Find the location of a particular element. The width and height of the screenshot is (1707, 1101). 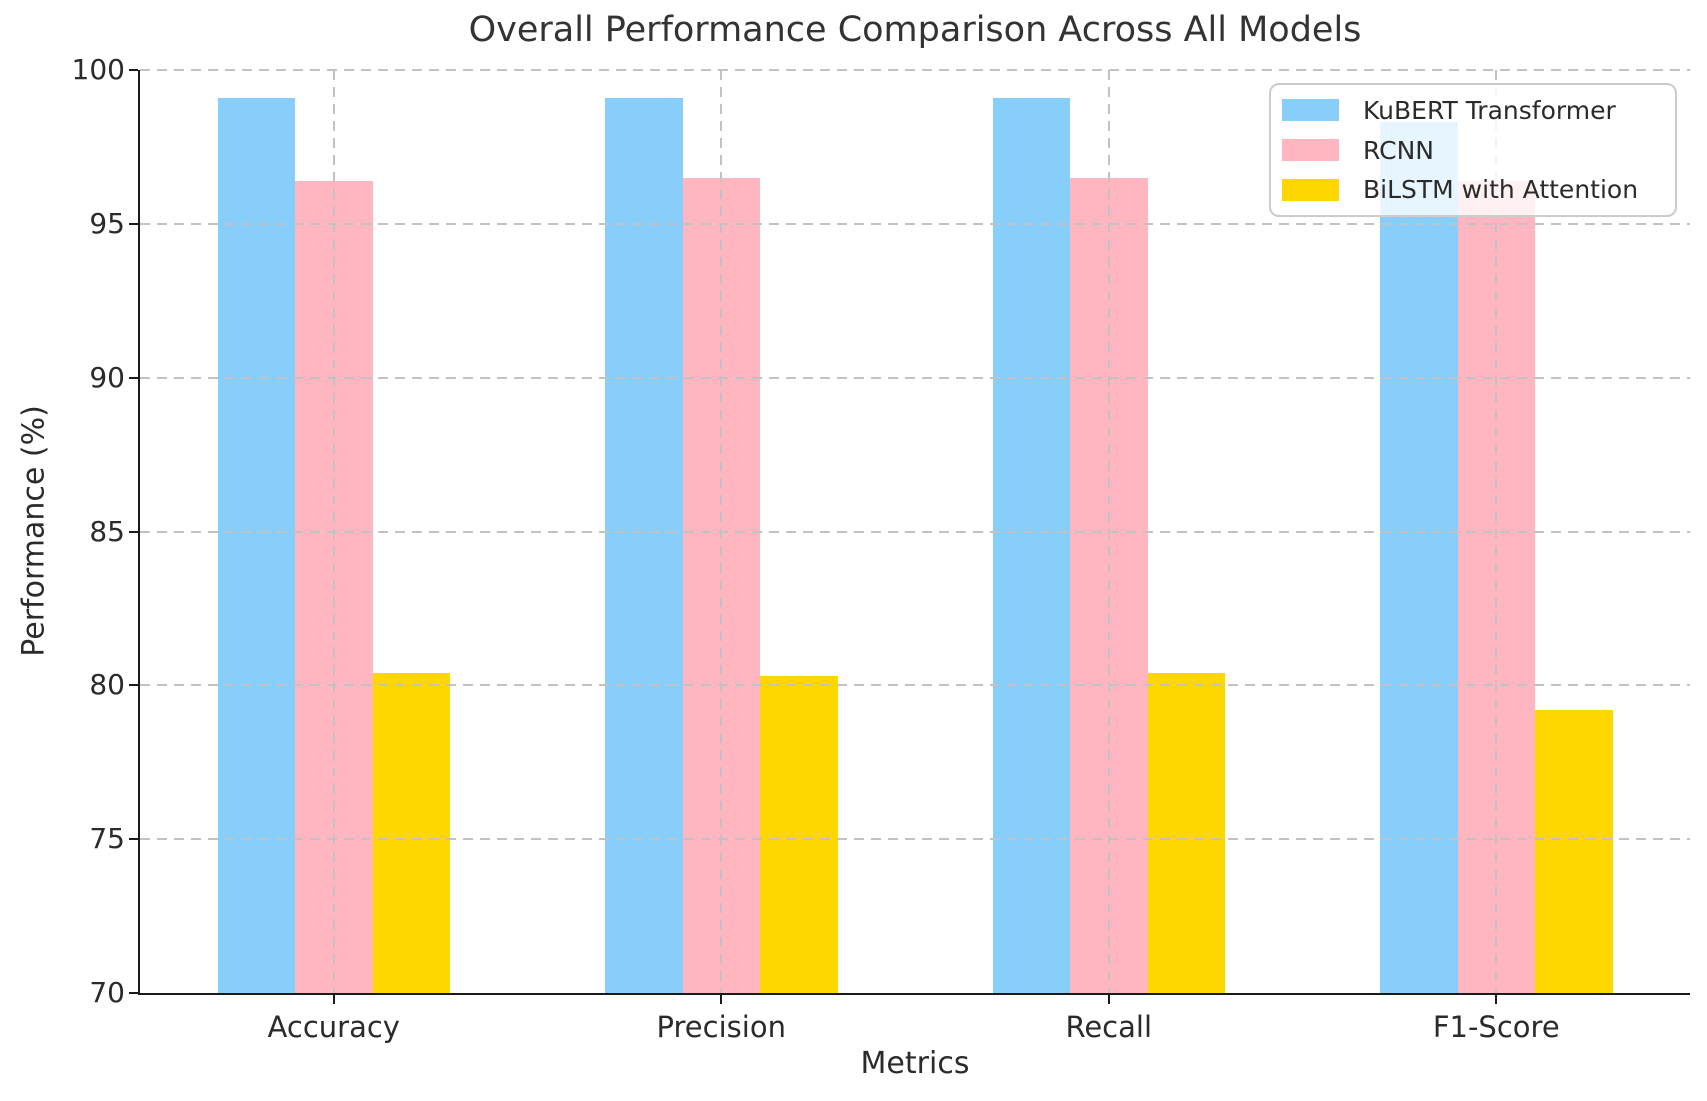

x-tick-accuracy is located at coordinates (333, 999).